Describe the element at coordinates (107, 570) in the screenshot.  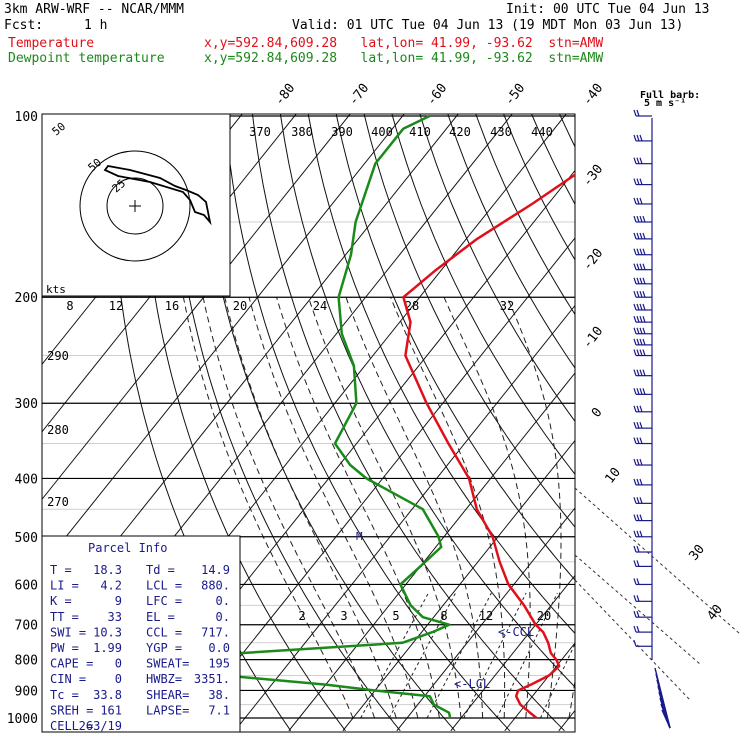
I see `parcel-value: 18.3` at that location.